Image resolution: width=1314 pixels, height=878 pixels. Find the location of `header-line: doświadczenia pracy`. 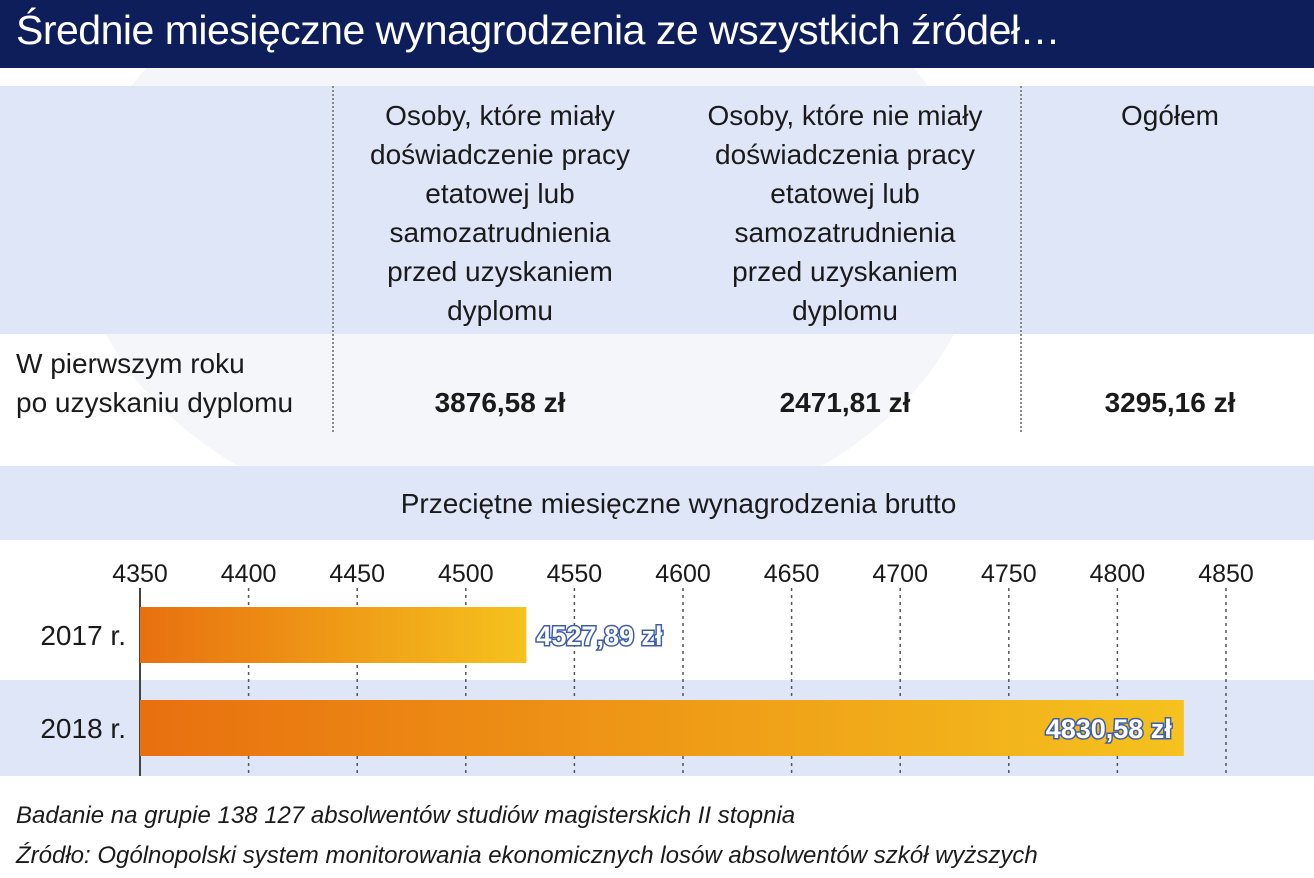

header-line: doświadczenia pracy is located at coordinates (845, 154).